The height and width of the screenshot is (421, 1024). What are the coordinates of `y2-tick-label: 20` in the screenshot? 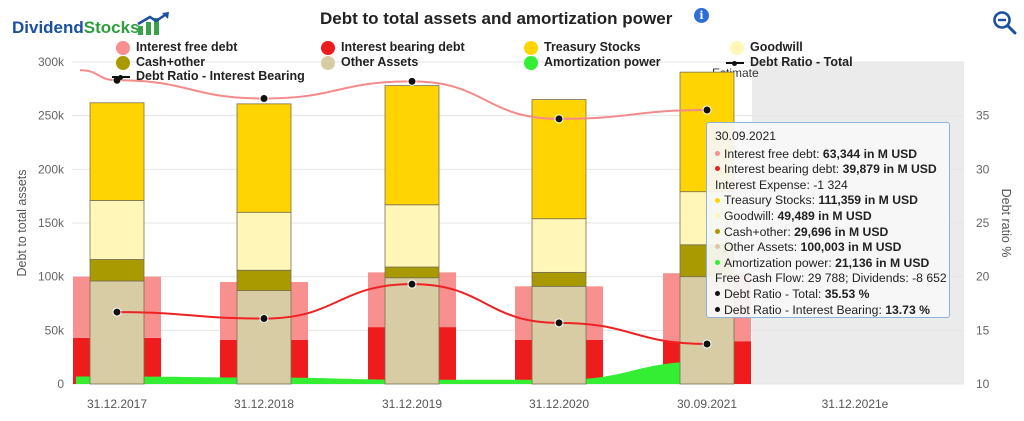 It's located at (983, 277).